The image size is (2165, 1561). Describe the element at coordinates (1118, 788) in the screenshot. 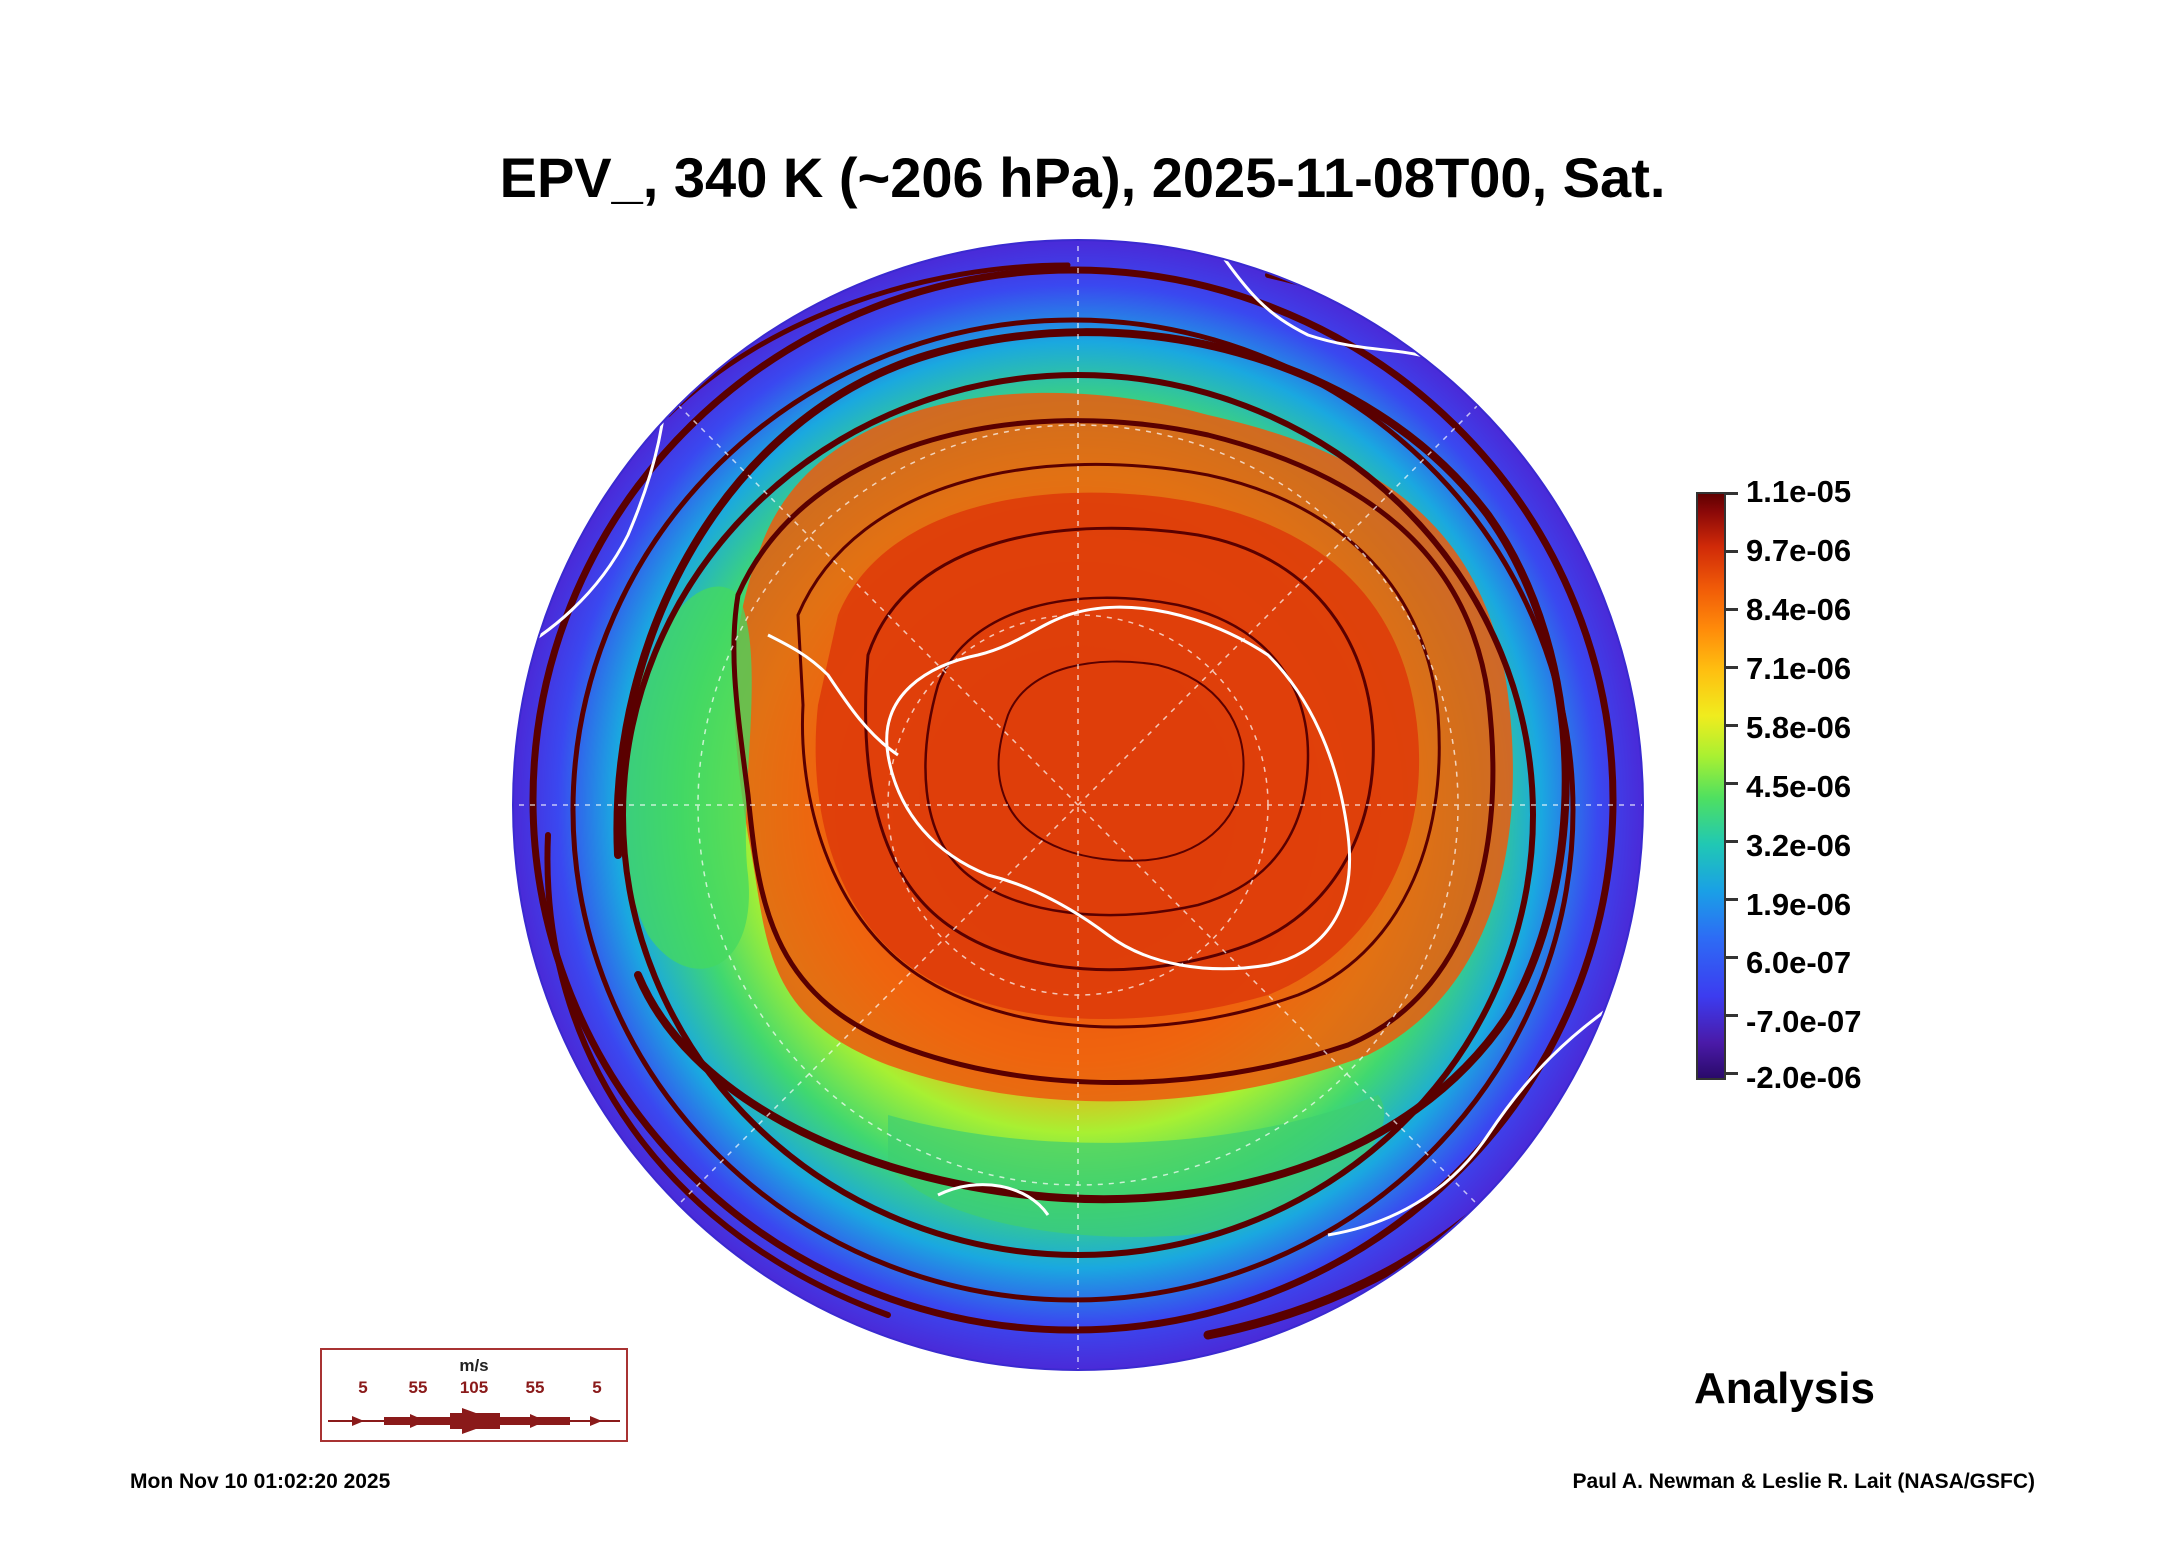

I see `antarctica-coastline` at that location.